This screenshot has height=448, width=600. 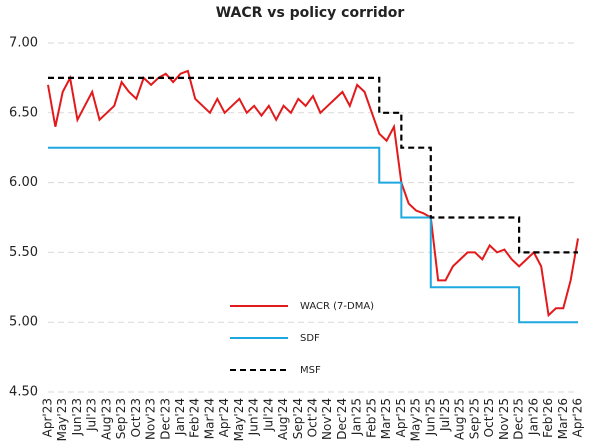 I want to click on y-tick-label: 6.50, so click(x=23, y=112).